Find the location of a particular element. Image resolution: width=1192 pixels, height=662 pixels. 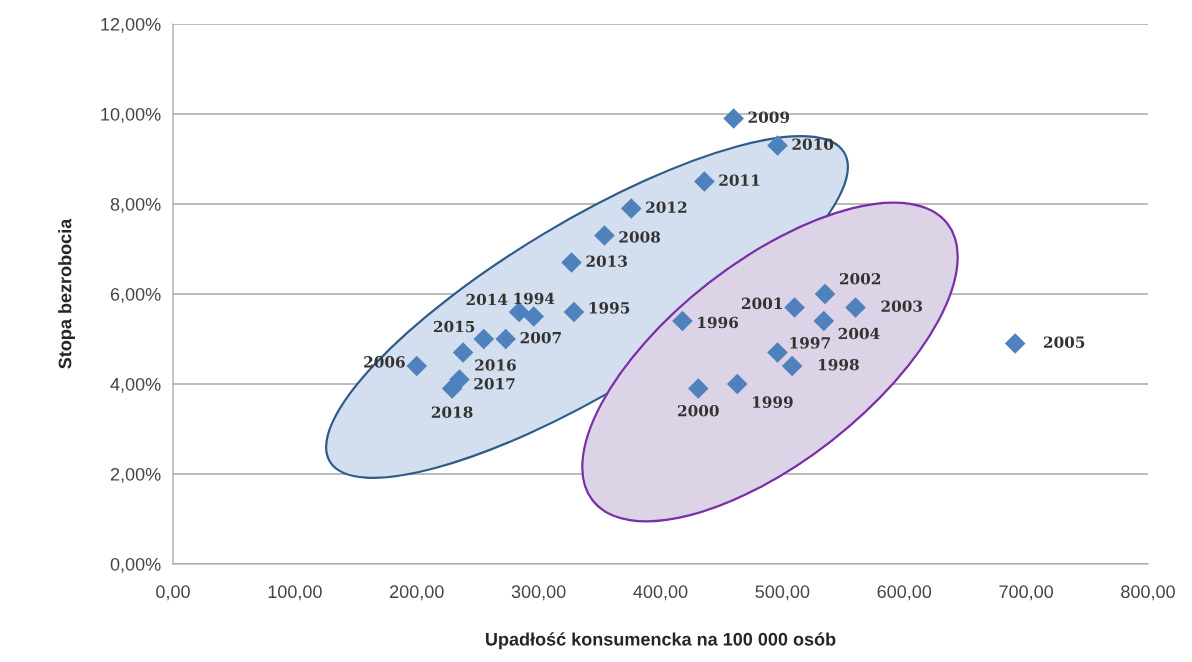

annotation: 2015 is located at coordinates (454, 326).